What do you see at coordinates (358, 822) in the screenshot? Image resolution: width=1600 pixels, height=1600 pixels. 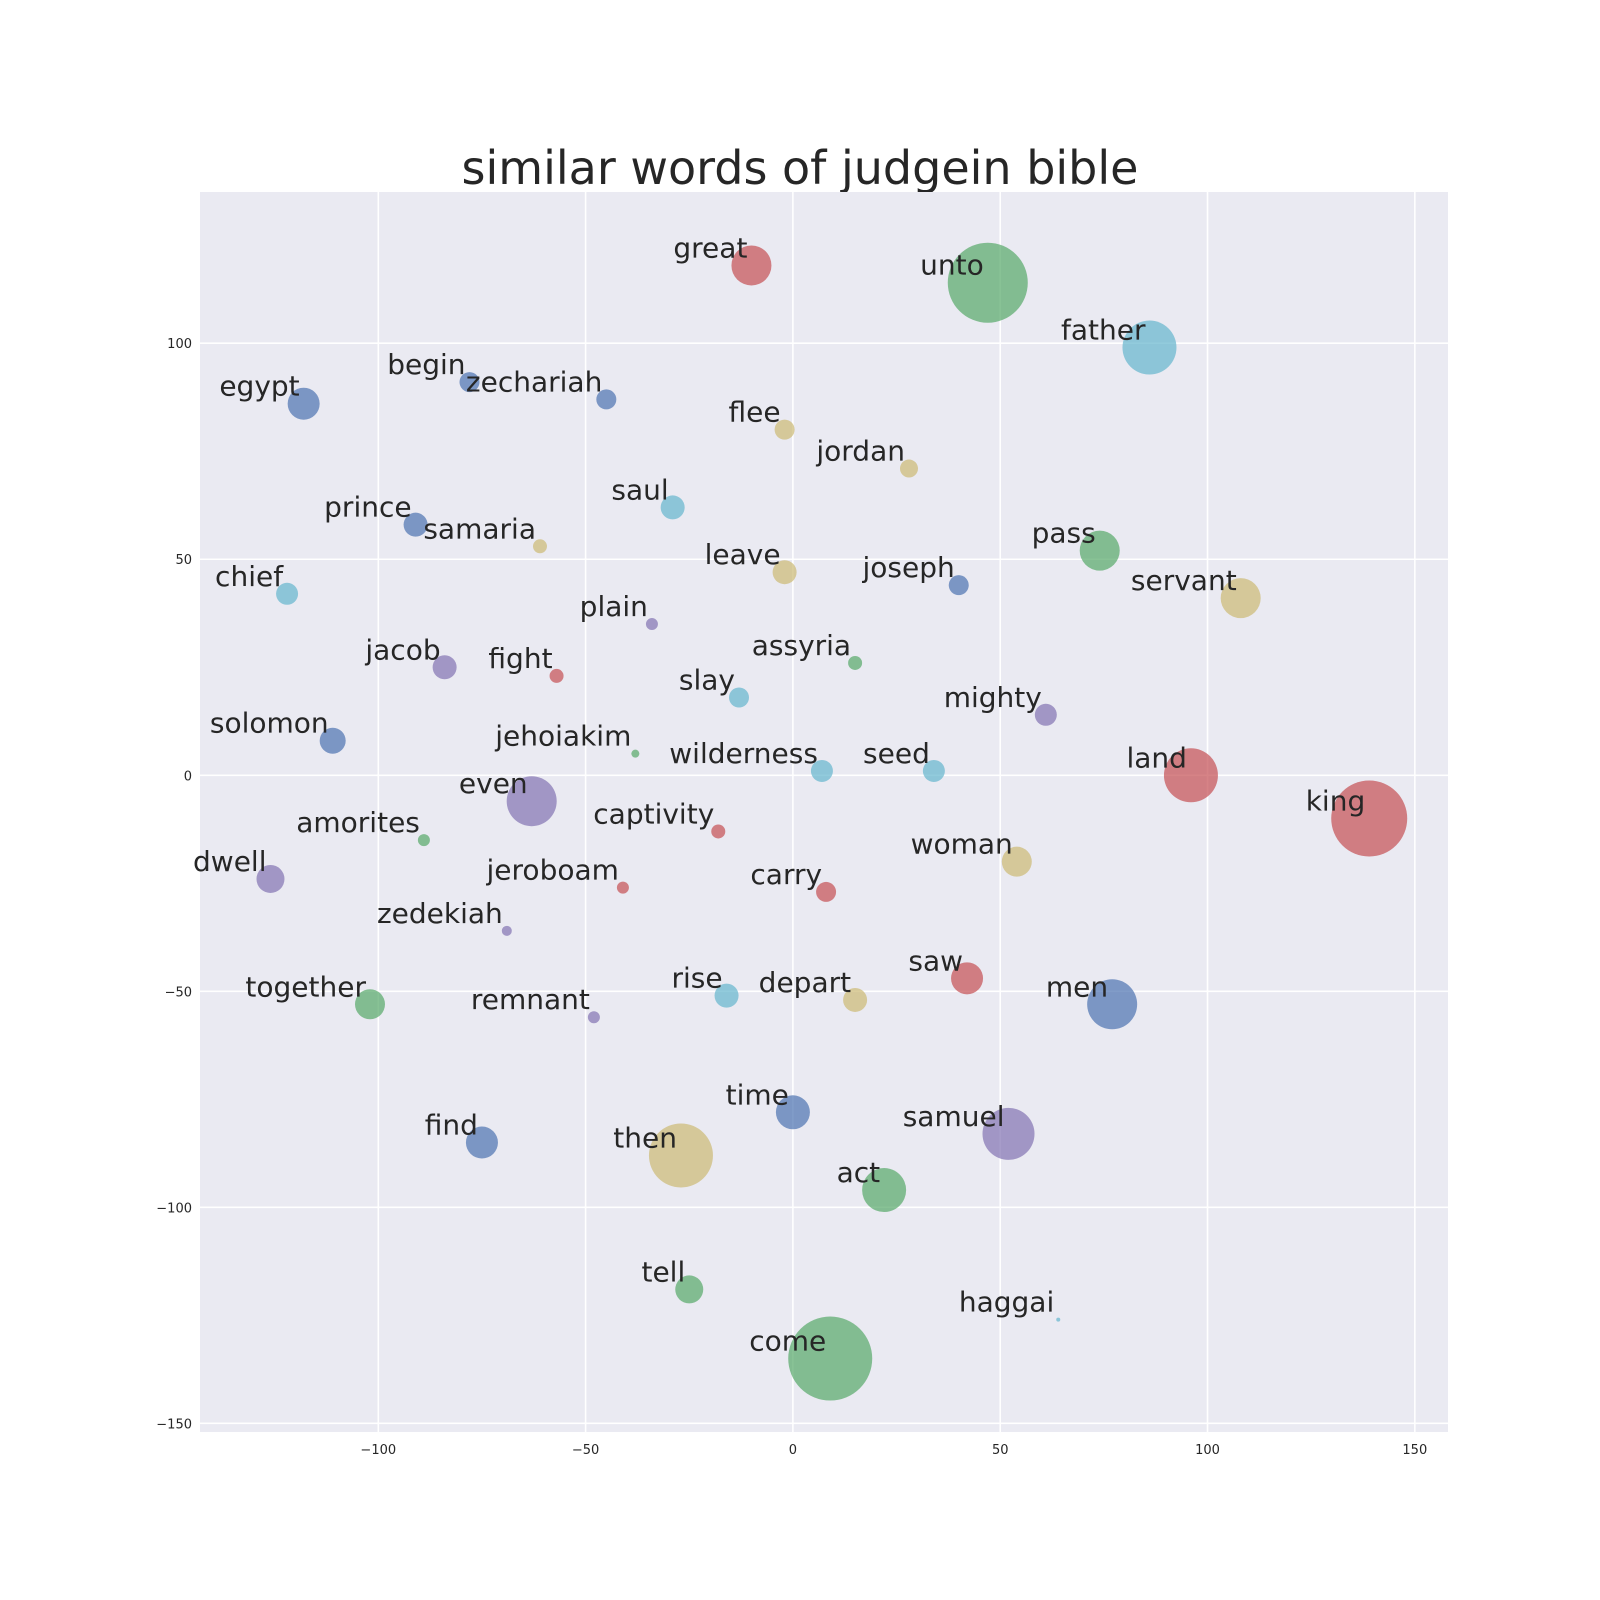 I see `data-label-amorites: amorites` at bounding box center [358, 822].